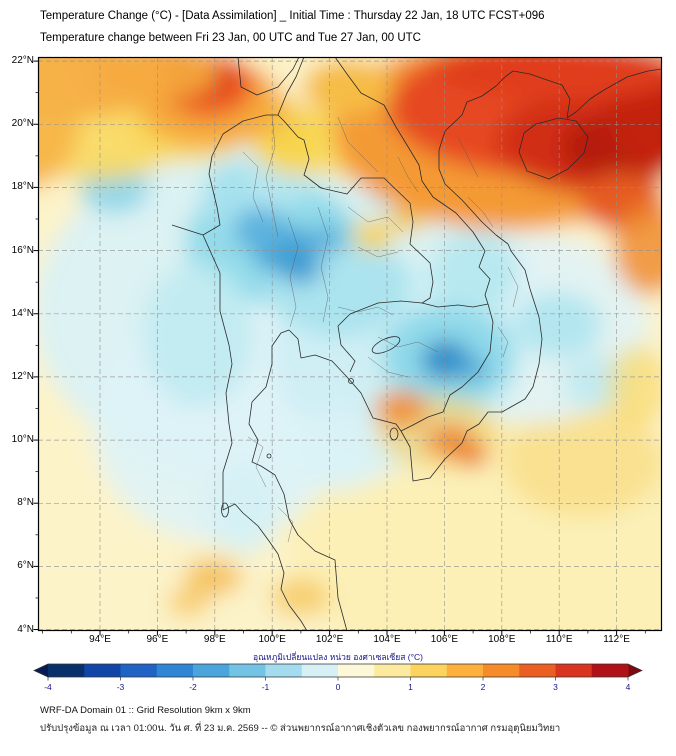  I want to click on samui-island, so click(269, 456).